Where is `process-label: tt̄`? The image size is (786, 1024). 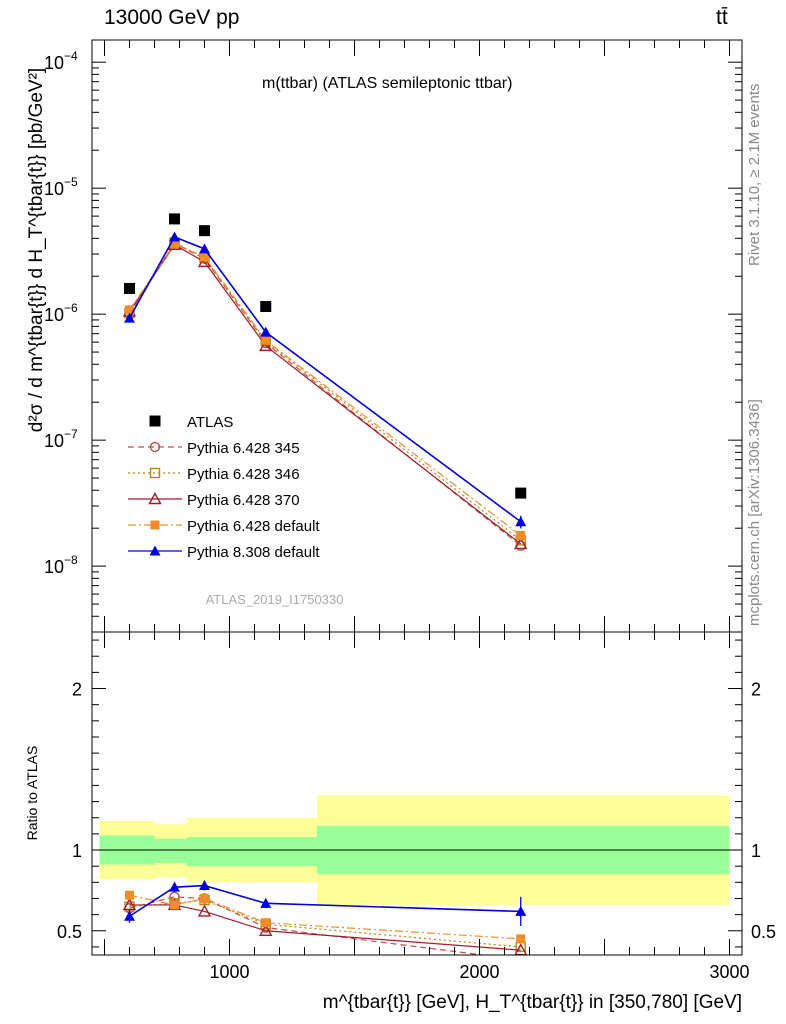 process-label: tt̄ is located at coordinates (722, 17).